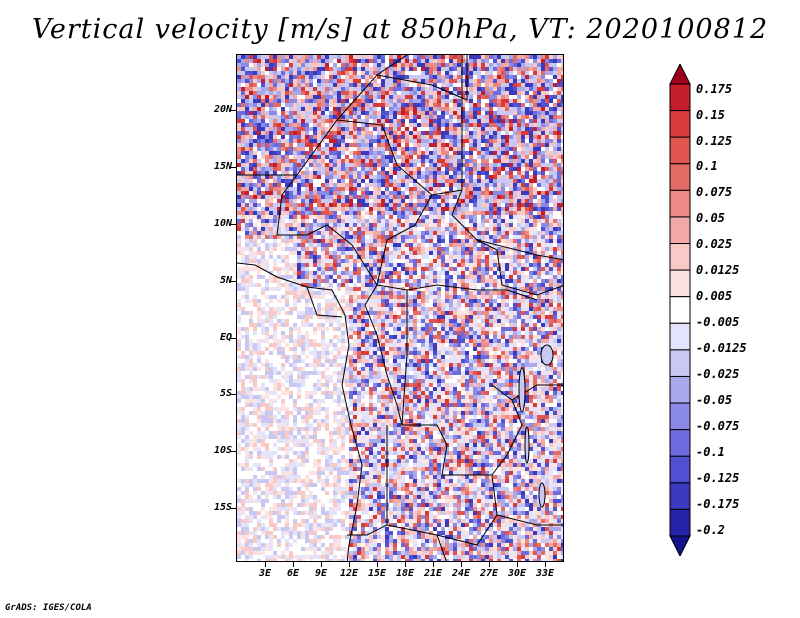  I want to click on lon-label-12e: 12E, so click(349, 573).